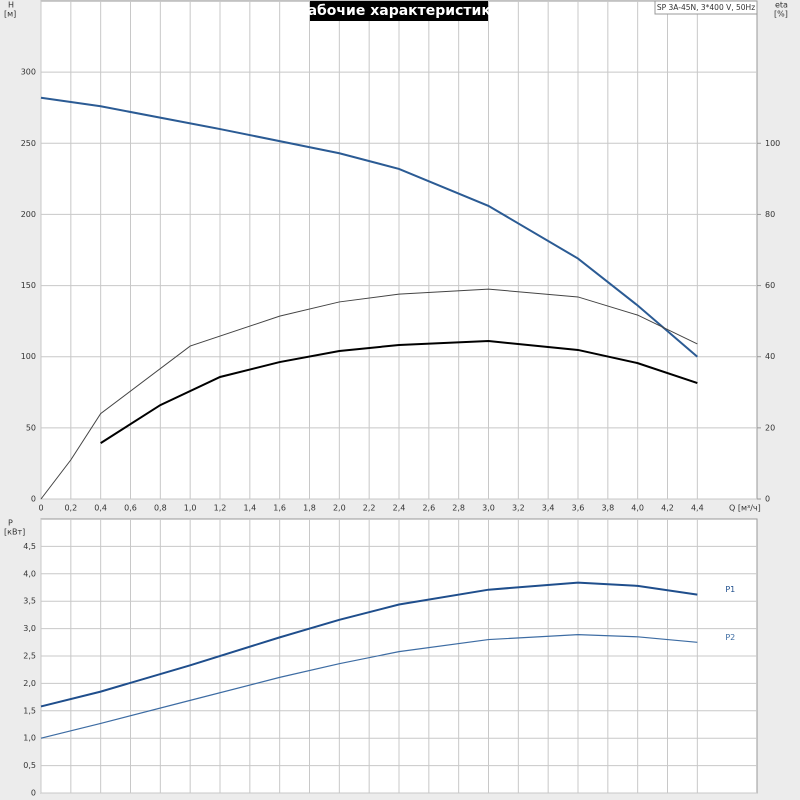 The image size is (800, 800). What do you see at coordinates (637, 508) in the screenshot?
I see `x-tick-label: 4,0` at bounding box center [637, 508].